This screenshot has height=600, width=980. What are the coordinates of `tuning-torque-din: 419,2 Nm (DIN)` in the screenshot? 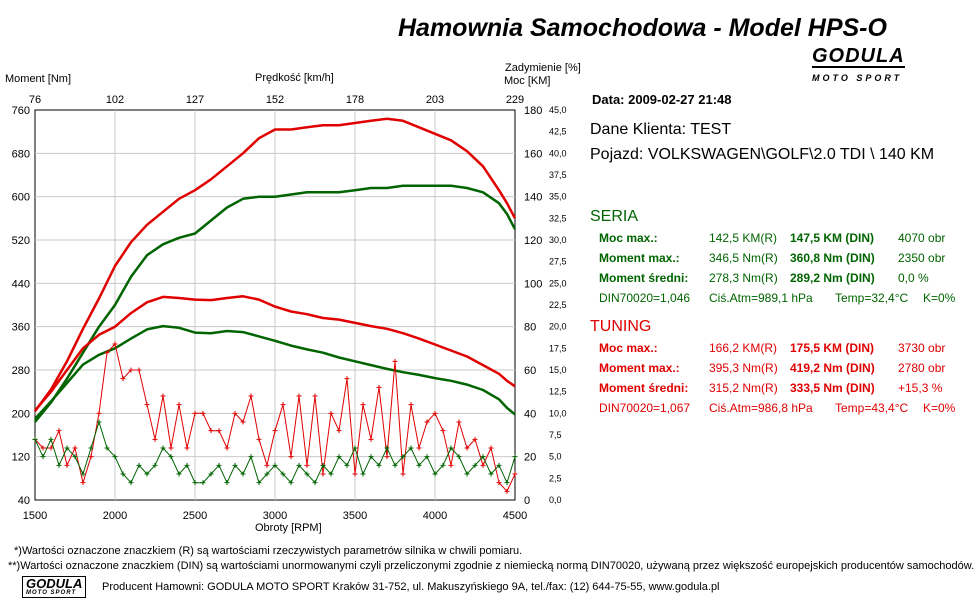 It's located at (832, 368).